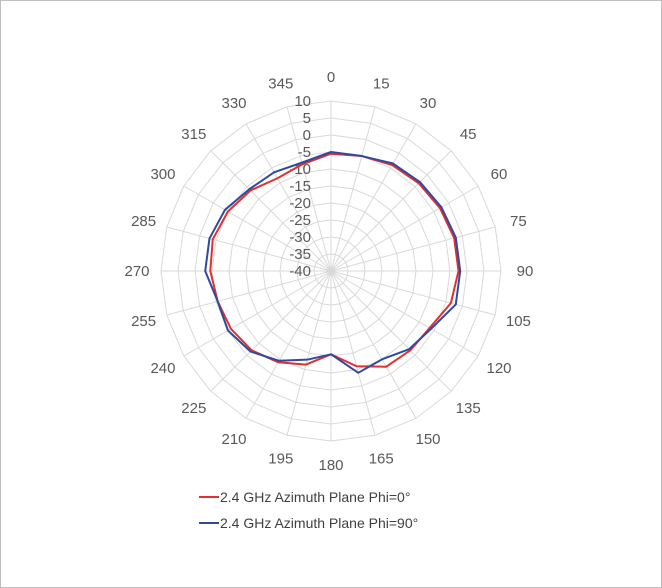  What do you see at coordinates (498, 368) in the screenshot?
I see `angle-label-120: 120` at bounding box center [498, 368].